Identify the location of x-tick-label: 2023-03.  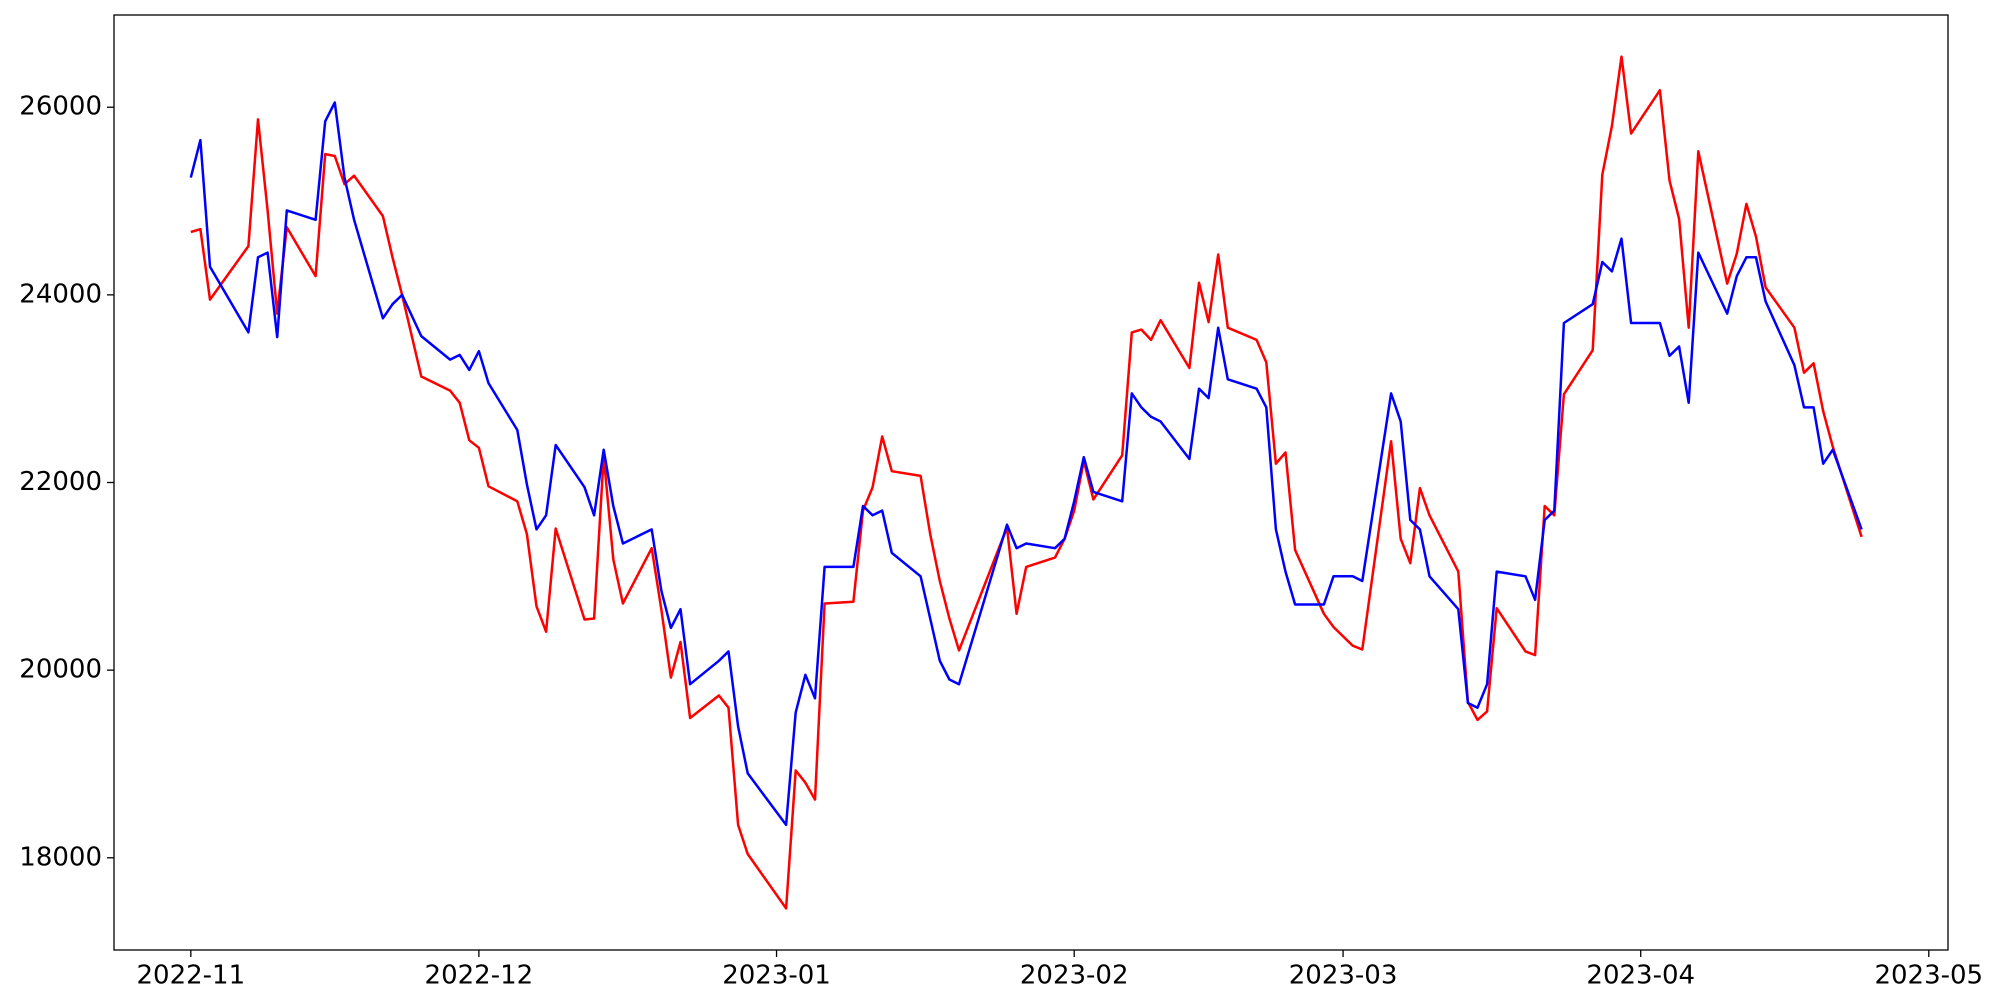
(1343, 976).